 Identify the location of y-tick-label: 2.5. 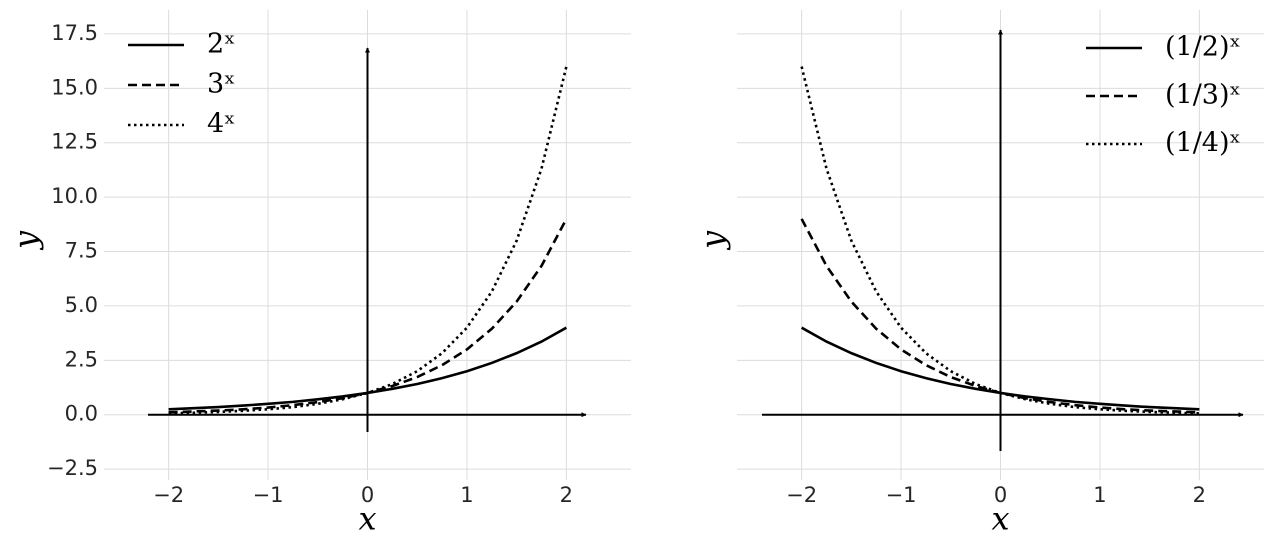
(81, 359).